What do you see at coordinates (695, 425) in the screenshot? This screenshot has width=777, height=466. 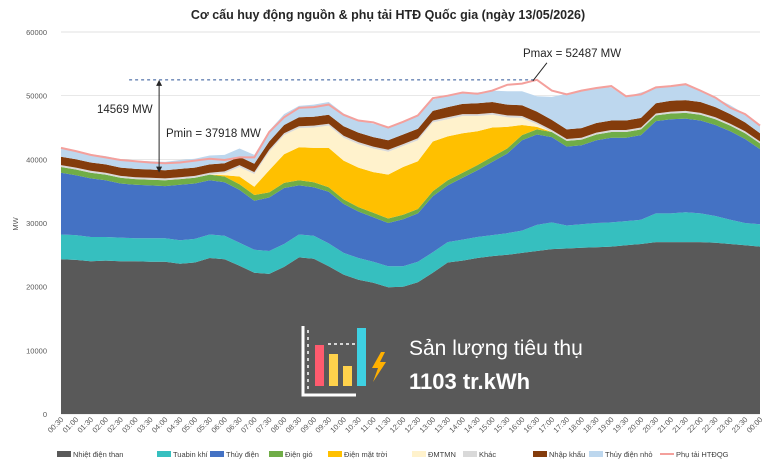 I see `x-tick-label: 22:00` at bounding box center [695, 425].